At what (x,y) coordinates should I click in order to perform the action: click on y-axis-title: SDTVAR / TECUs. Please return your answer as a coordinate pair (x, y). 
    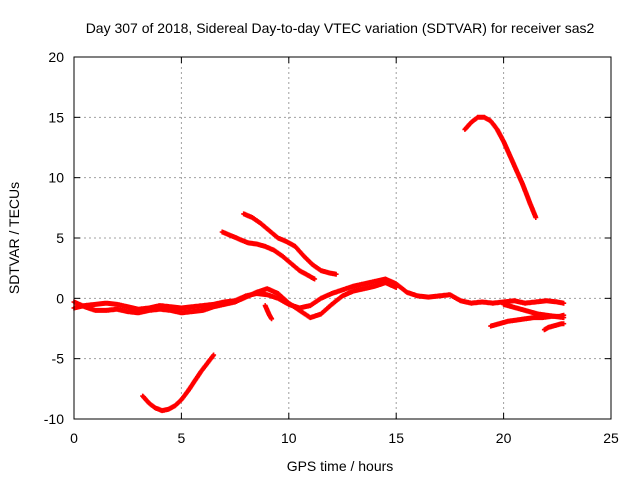
    Looking at the image, I should click on (14, 238).